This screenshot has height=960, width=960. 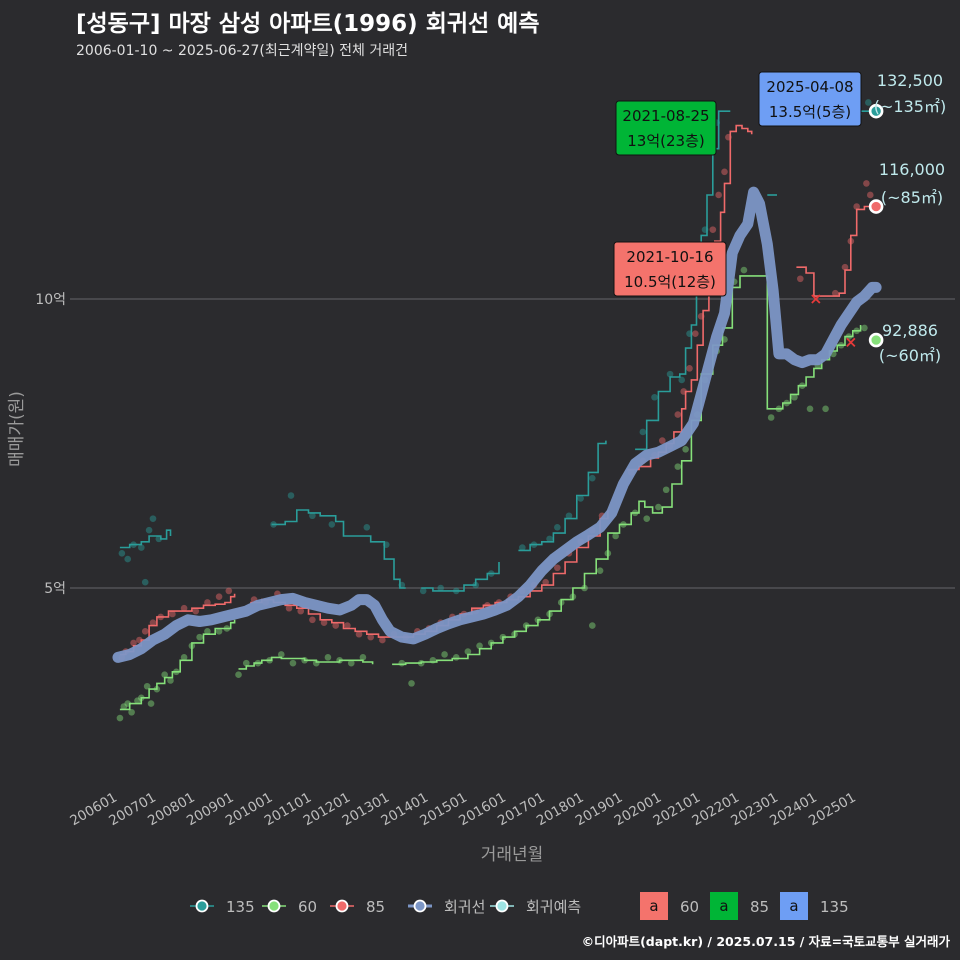 What do you see at coordinates (512, 855) in the screenshot?
I see `x-axis-title: 거래년월` at bounding box center [512, 855].